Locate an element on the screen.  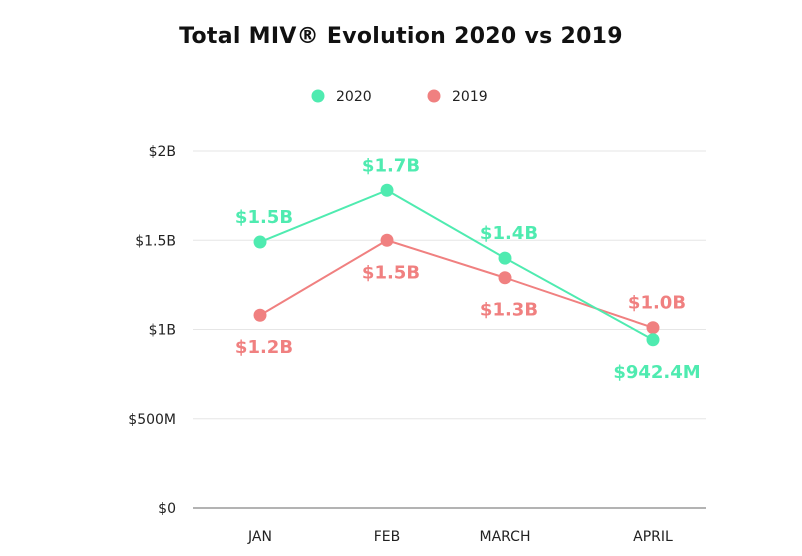
x-axis: JAN FEB MARCH APRIL is located at coordinates (460, 537).